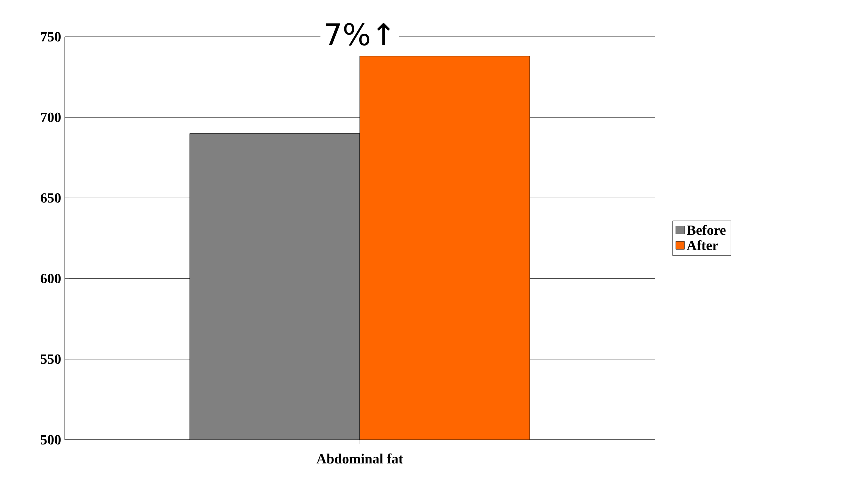  I want to click on y-tick-label: 500, so click(51, 440).